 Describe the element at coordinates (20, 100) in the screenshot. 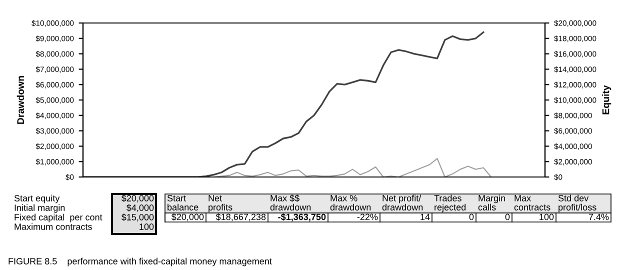

I see `y-axis-title: Drawdown` at that location.